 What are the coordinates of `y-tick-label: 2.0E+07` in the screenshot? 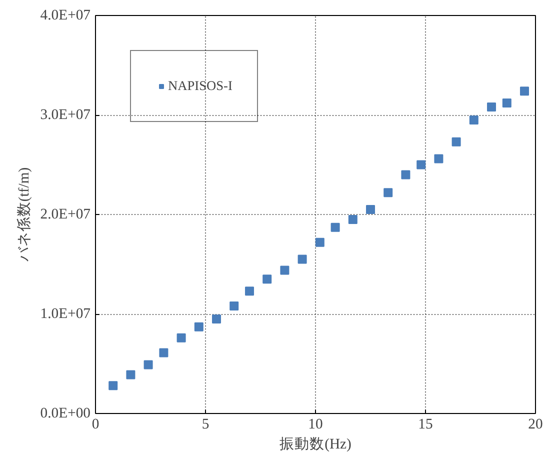 It's located at (65, 214).